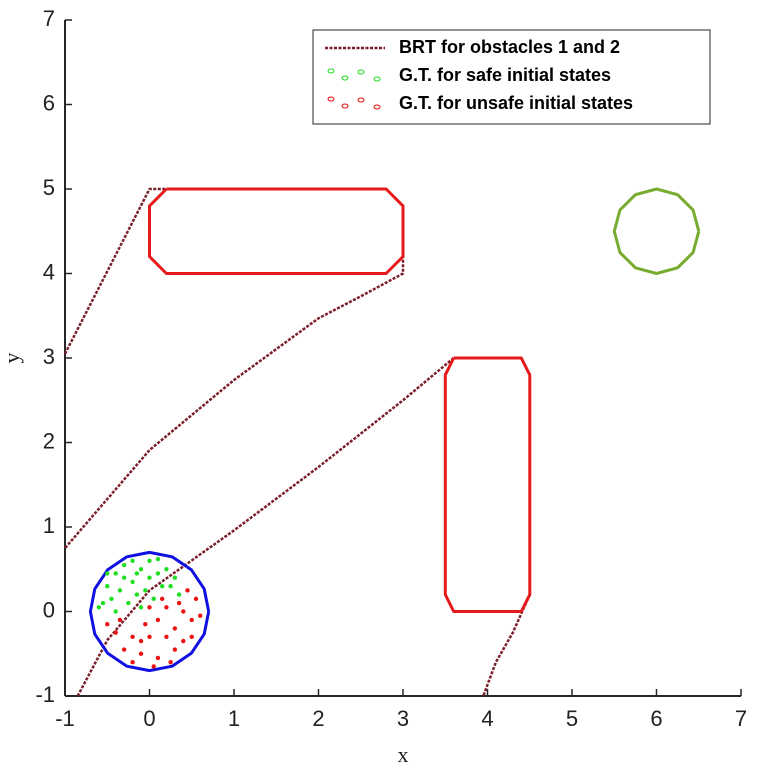 The image size is (759, 780). What do you see at coordinates (516, 103) in the screenshot?
I see `legend-label: G.T. for unsafe initial states` at bounding box center [516, 103].